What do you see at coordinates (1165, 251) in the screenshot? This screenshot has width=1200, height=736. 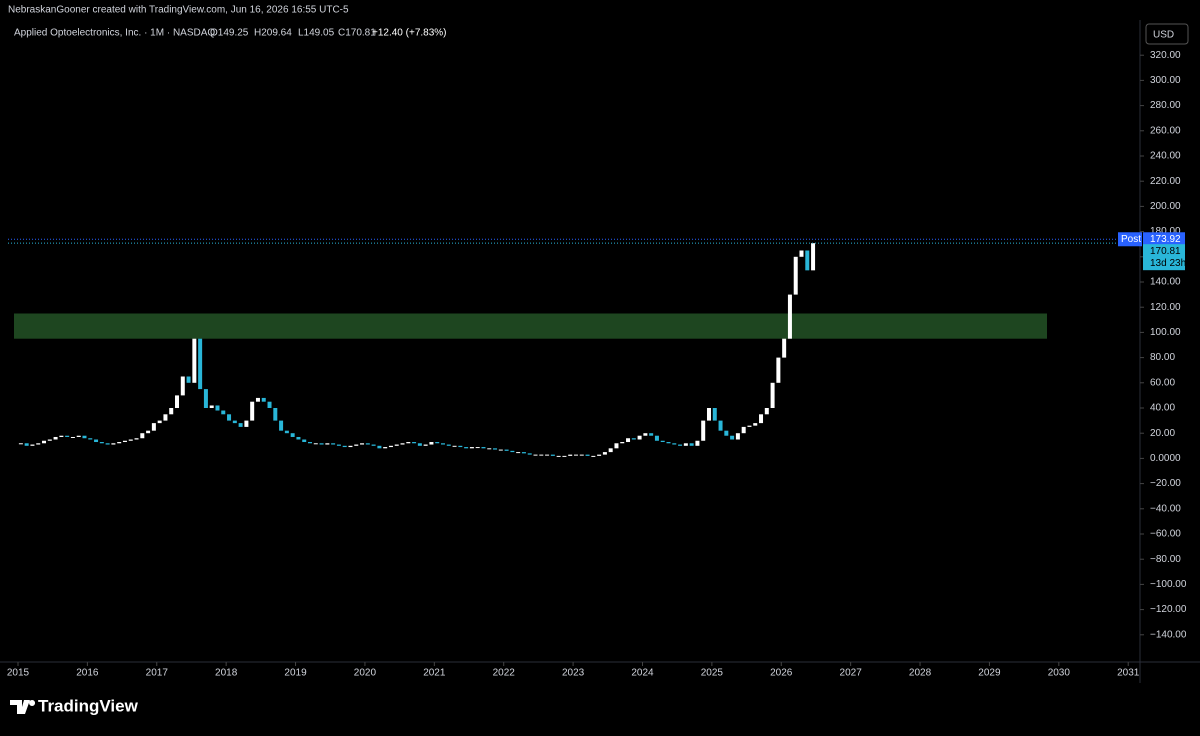 I see `last-price: 170.81` at bounding box center [1165, 251].